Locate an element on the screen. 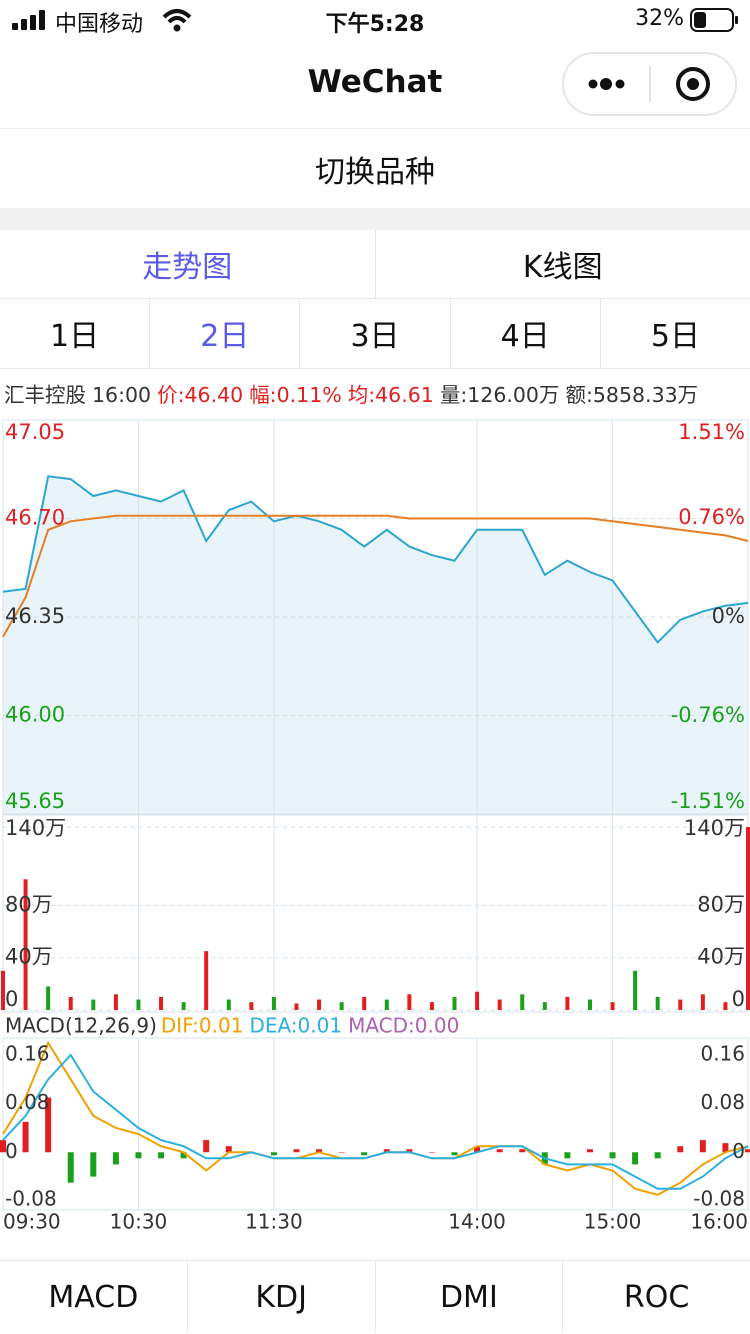  macd-label: MACD:0.00 is located at coordinates (403, 1026).